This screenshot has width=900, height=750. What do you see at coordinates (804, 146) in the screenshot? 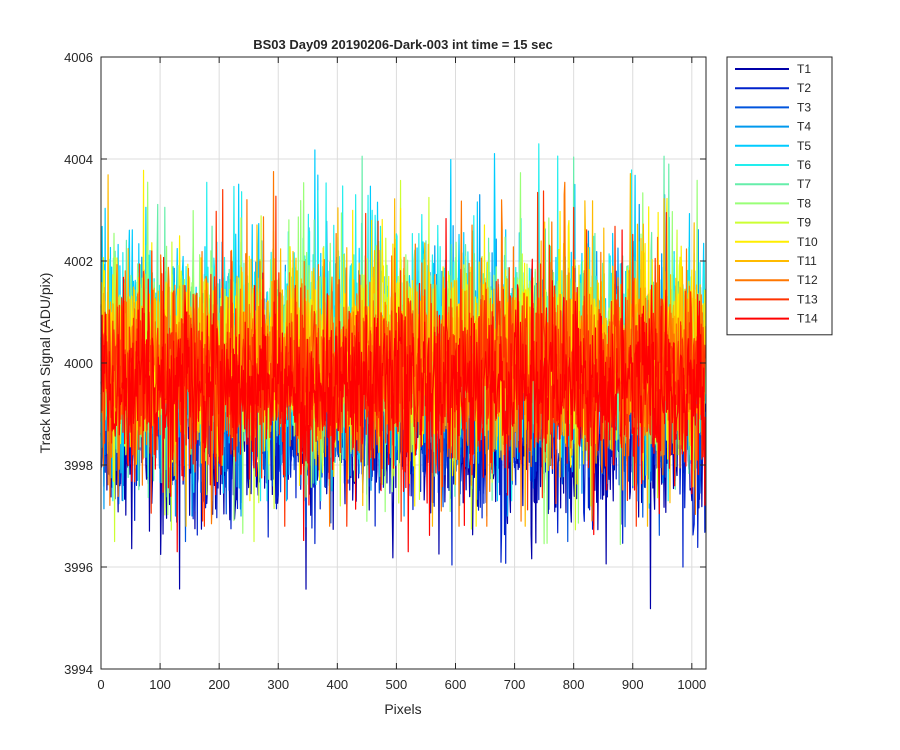
I see `legend-label-t5: T5` at bounding box center [804, 146].